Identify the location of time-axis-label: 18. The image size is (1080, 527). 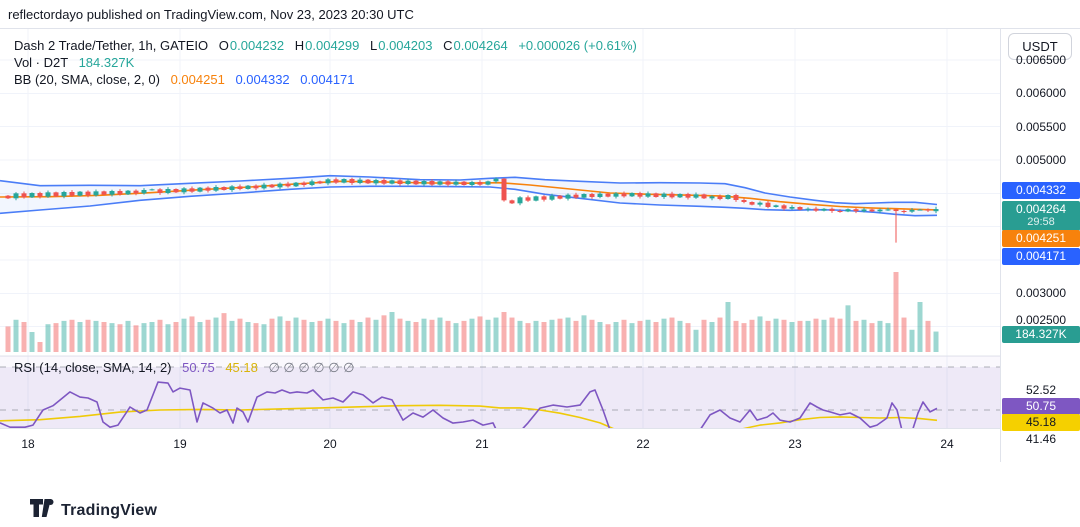
(28, 444).